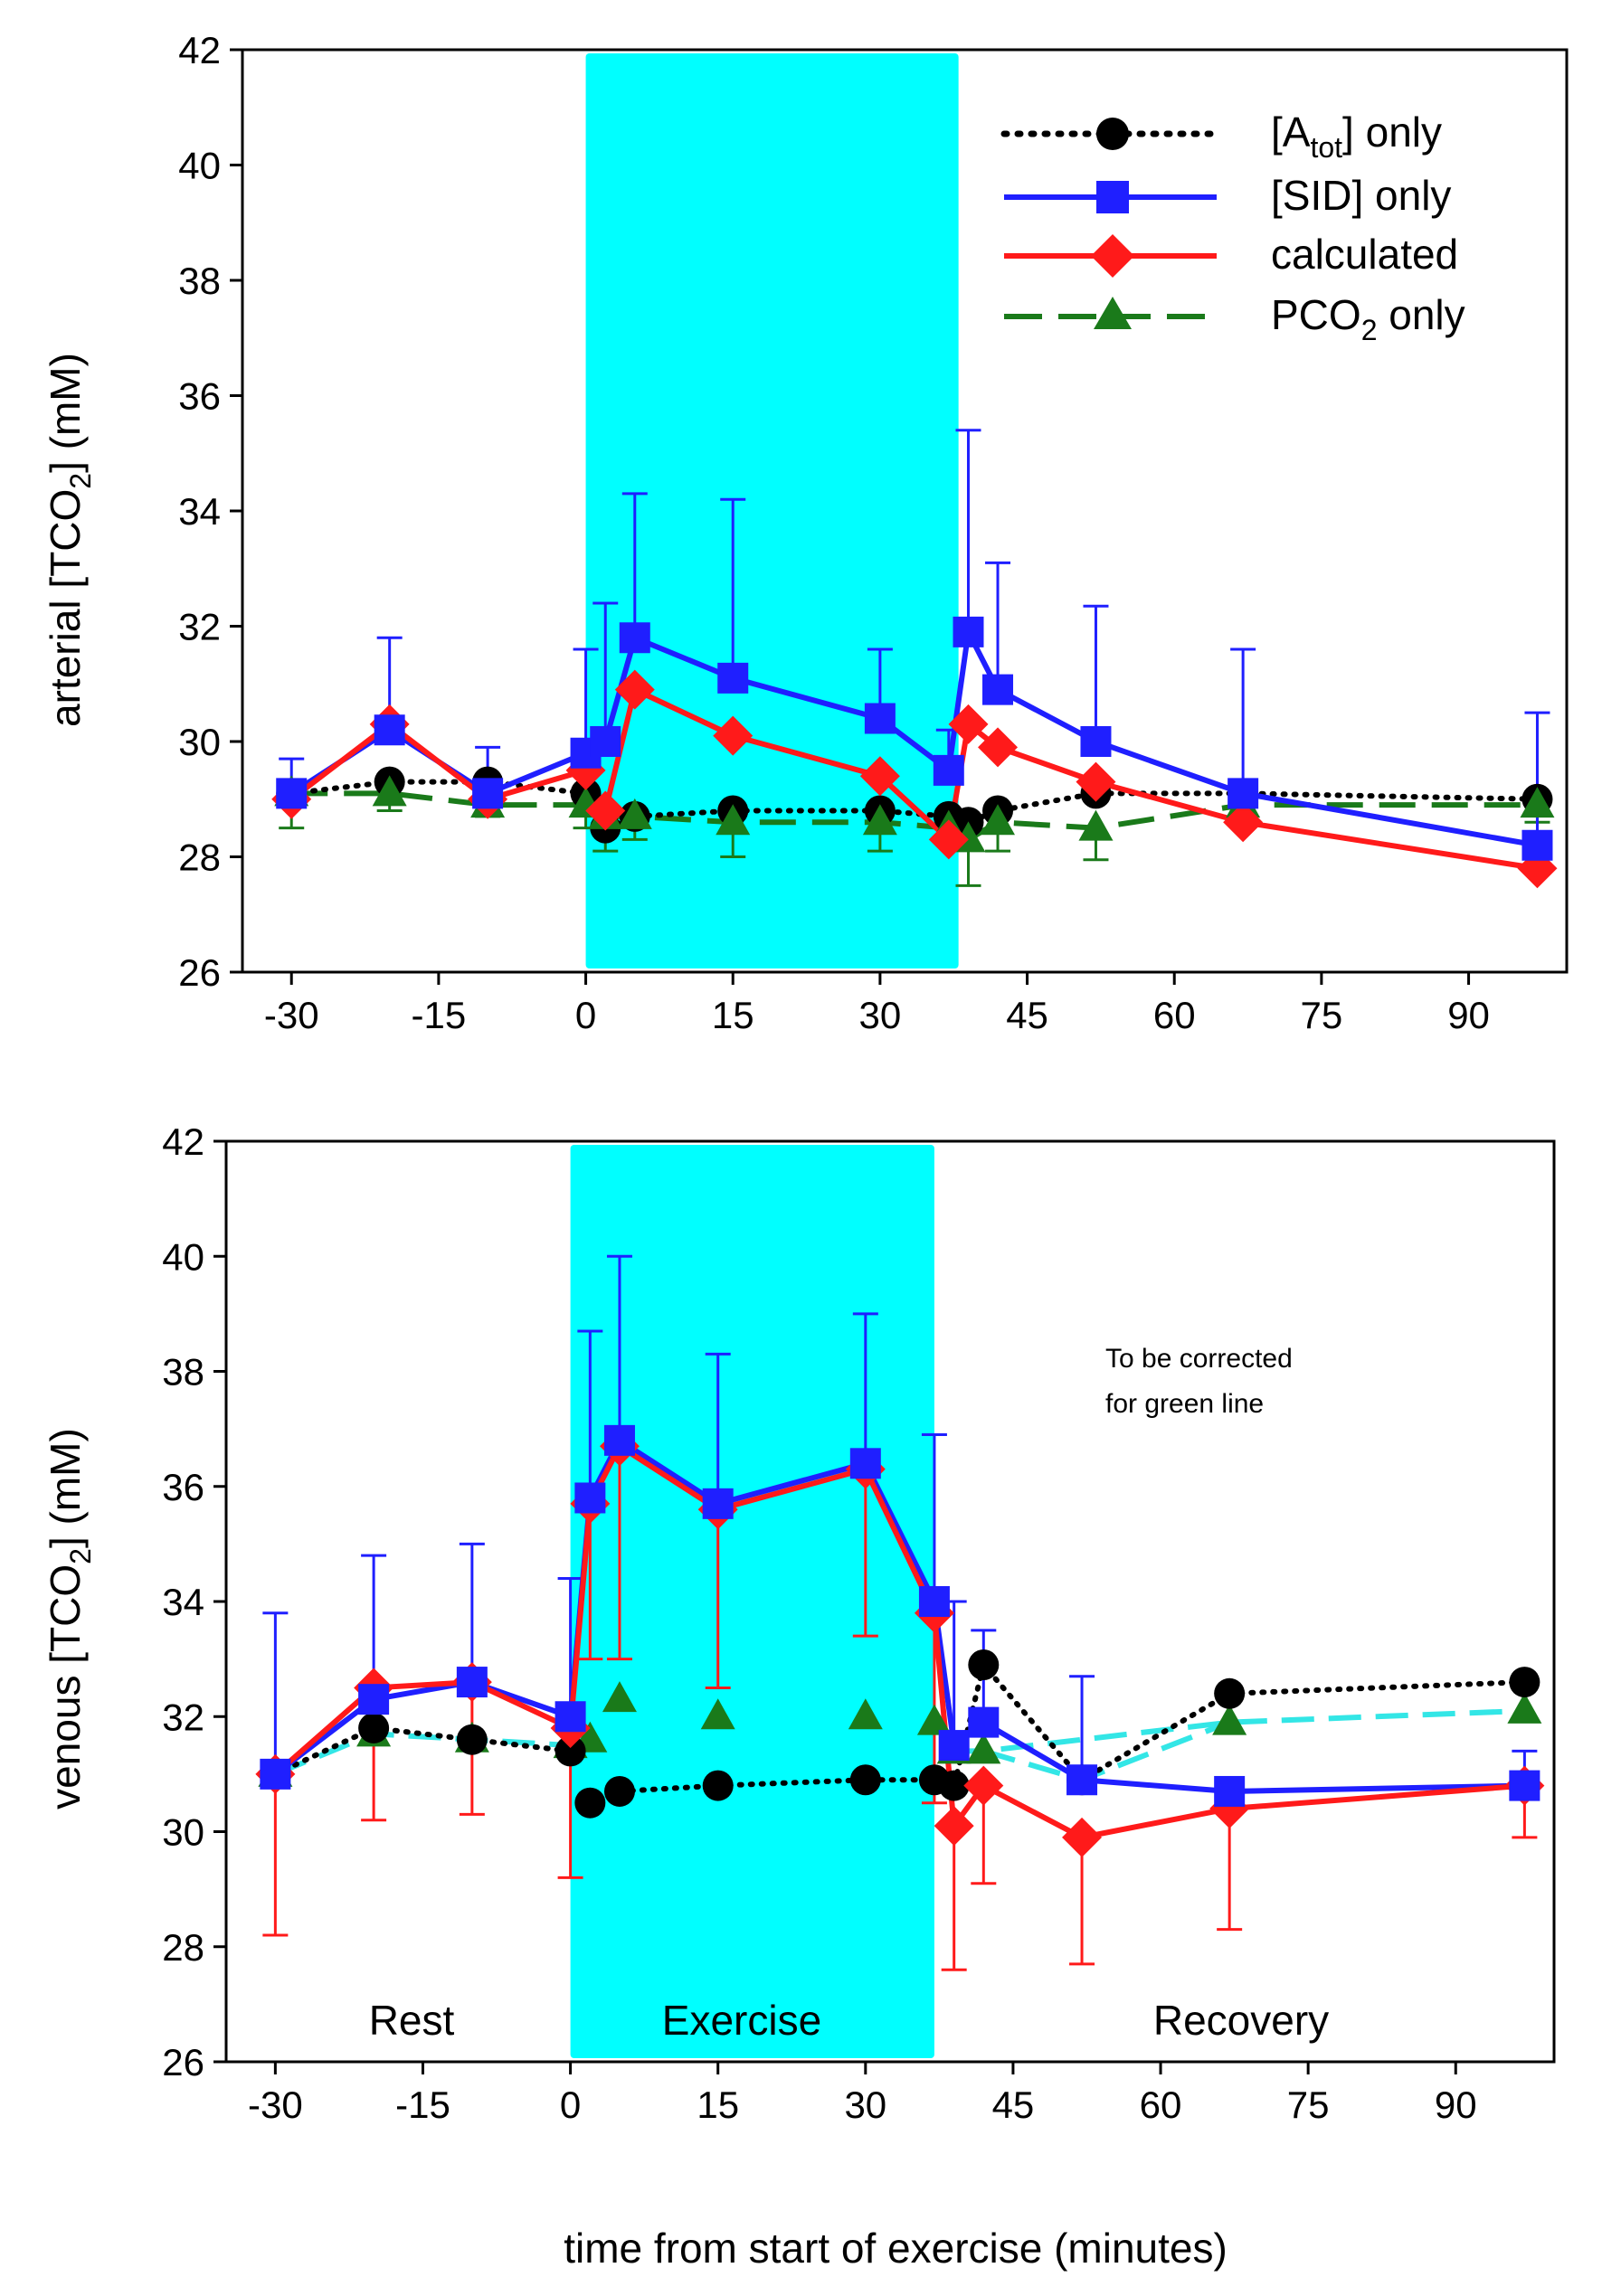  Describe the element at coordinates (1468, 1015) in the screenshot. I see `arterial-x-tick-label: 90` at that location.